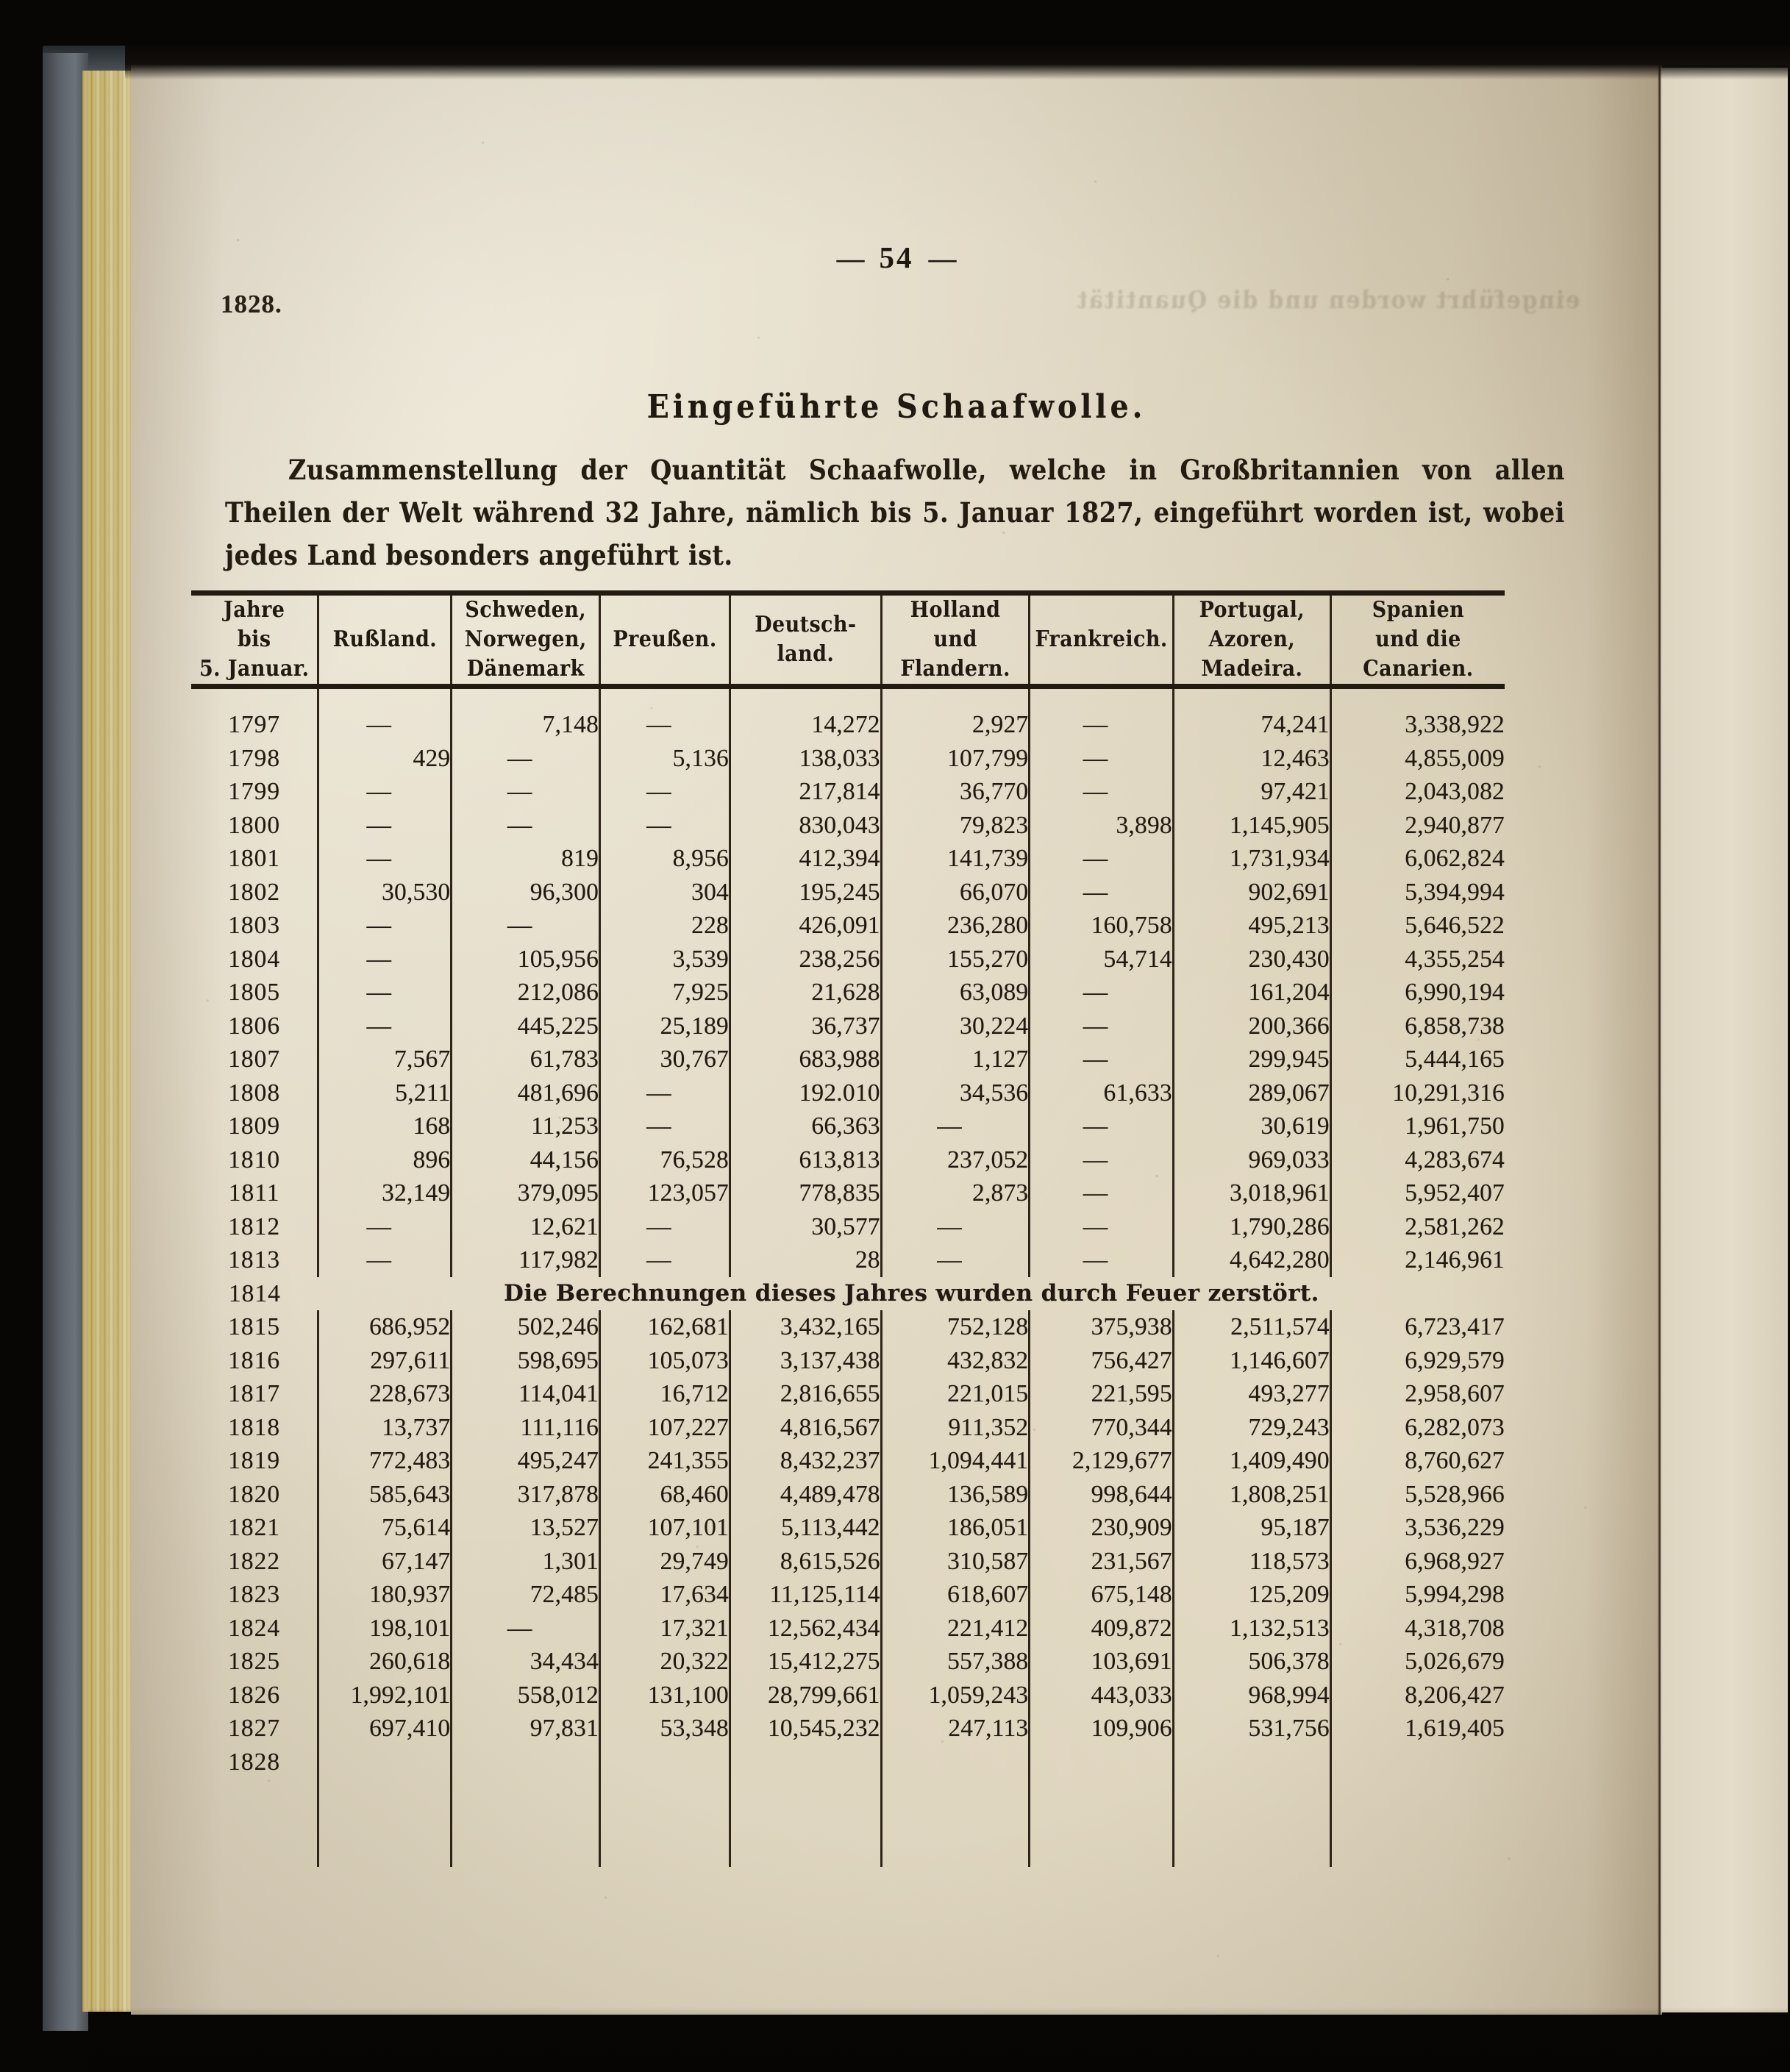 This screenshot has height=2072, width=1790. What do you see at coordinates (1251, 1126) in the screenshot?
I see `cell-value: 30,619` at bounding box center [1251, 1126].